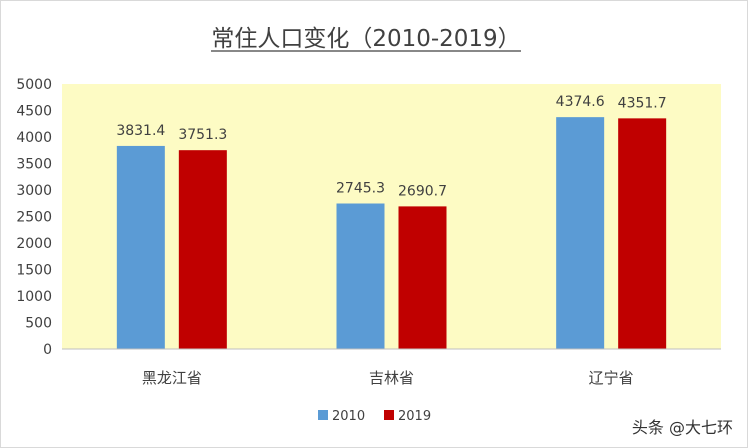 The width and height of the screenshot is (748, 448). Describe the element at coordinates (34, 165) in the screenshot. I see `y-tick-label: 3500` at that location.